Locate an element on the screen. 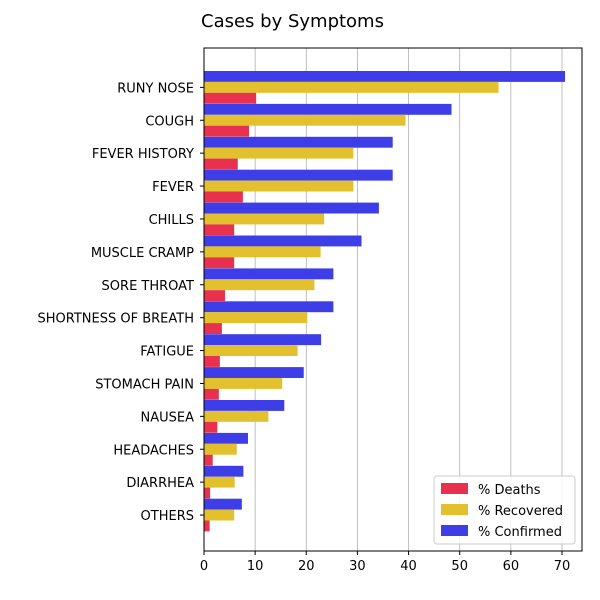  y-tick-label: CHILLS is located at coordinates (171, 220).